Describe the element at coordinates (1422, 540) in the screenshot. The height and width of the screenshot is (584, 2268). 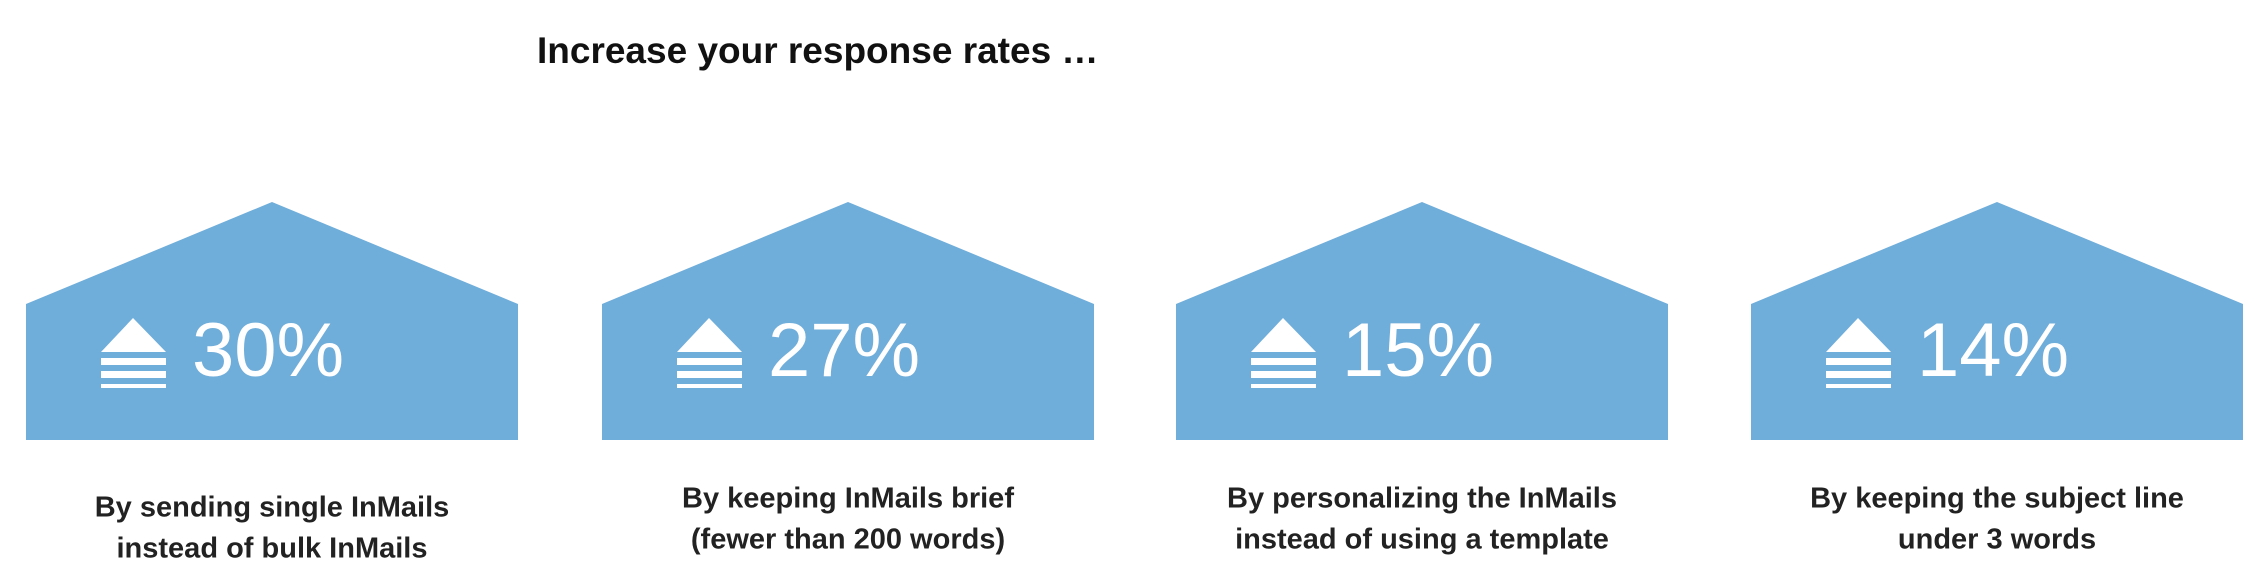
I see `caption-line: instead of using a template` at that location.